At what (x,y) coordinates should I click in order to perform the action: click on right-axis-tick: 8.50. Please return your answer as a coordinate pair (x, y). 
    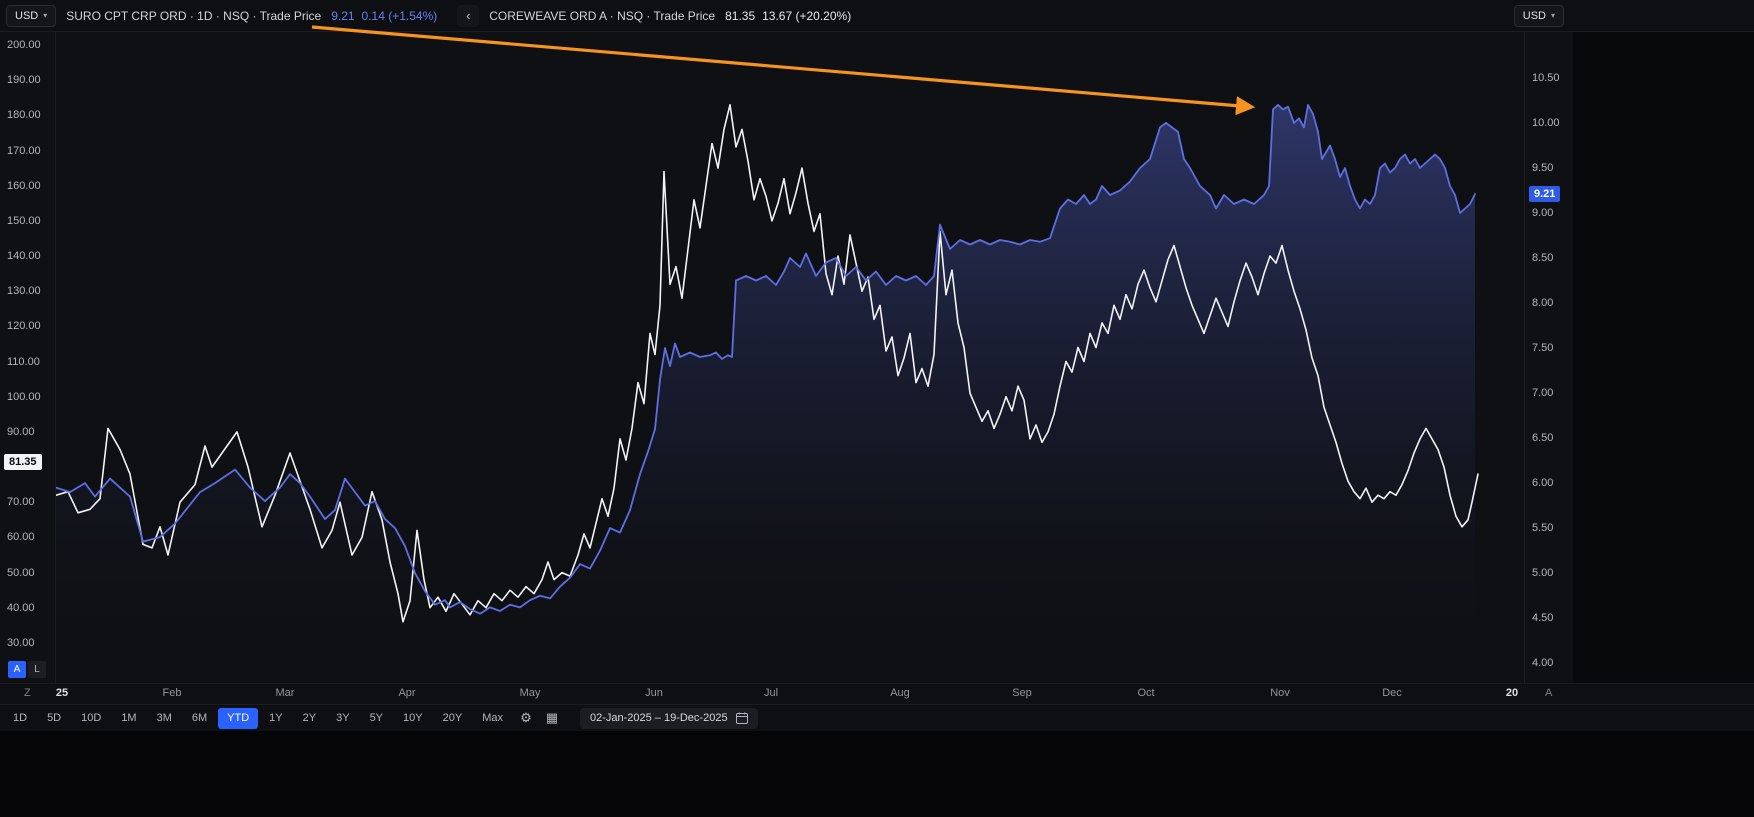
    Looking at the image, I should click on (1543, 258).